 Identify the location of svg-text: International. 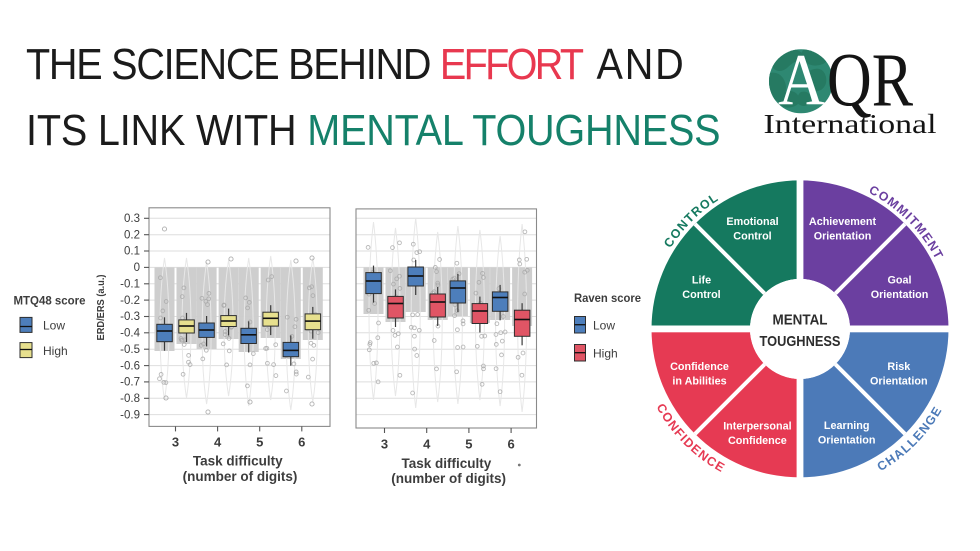
(850, 124).